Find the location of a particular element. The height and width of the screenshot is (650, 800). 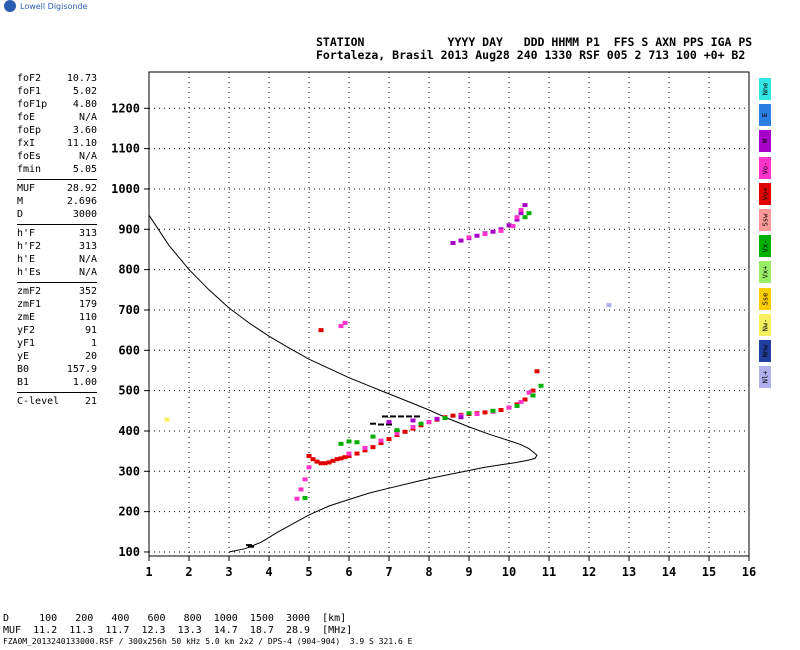

parameter-name: fxI is located at coordinates (26, 143).